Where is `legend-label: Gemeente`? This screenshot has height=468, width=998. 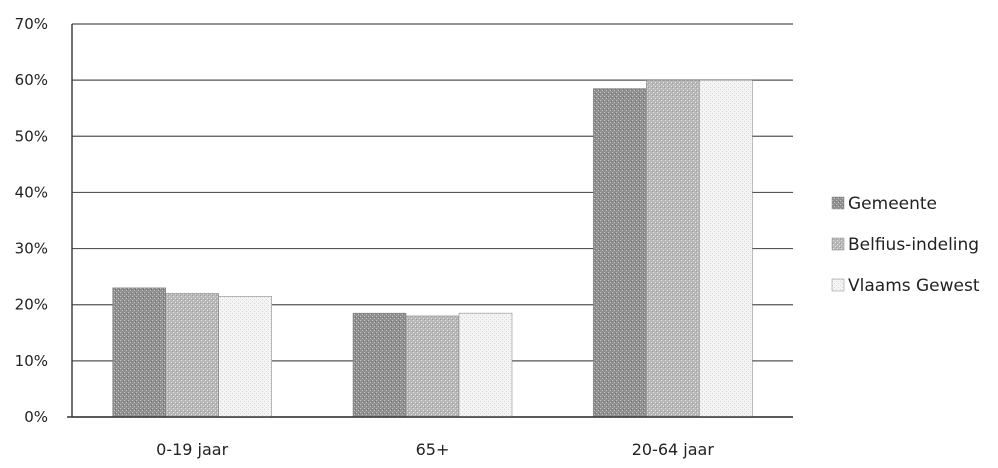
legend-label: Gemeente is located at coordinates (892, 204).